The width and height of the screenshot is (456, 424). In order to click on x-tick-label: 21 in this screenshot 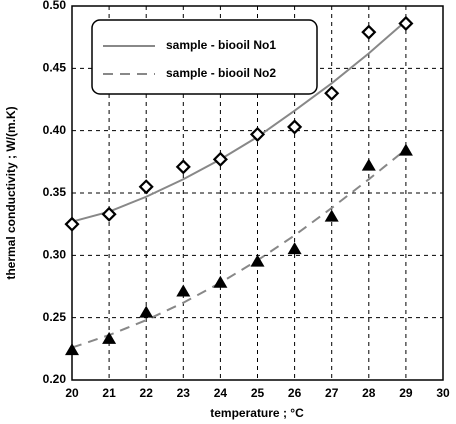, I will do `click(109, 393)`.